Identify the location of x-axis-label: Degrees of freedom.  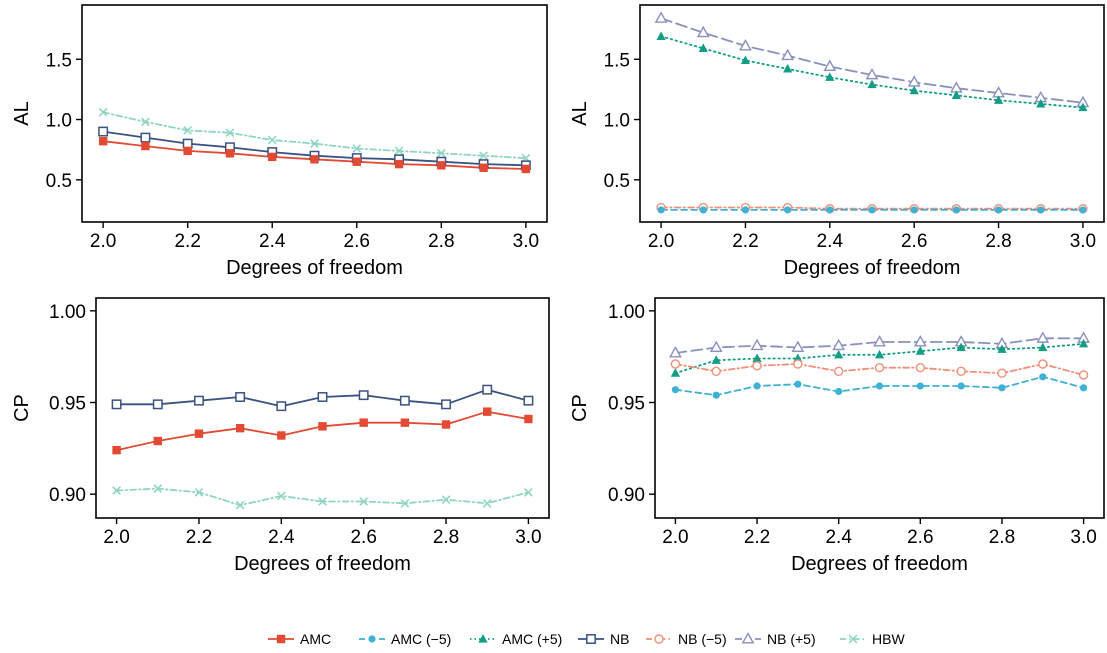
(314, 268).